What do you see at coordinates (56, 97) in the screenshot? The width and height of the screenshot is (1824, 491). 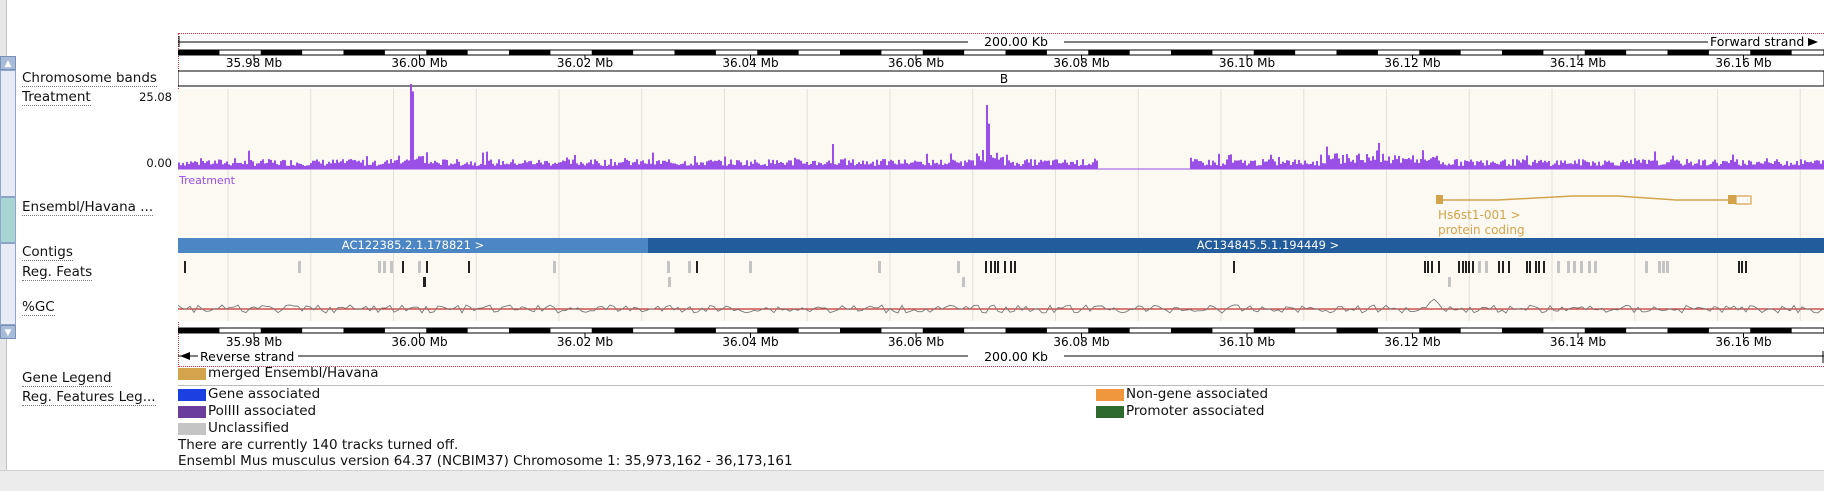 I see `label-treatment: Treatment` at bounding box center [56, 97].